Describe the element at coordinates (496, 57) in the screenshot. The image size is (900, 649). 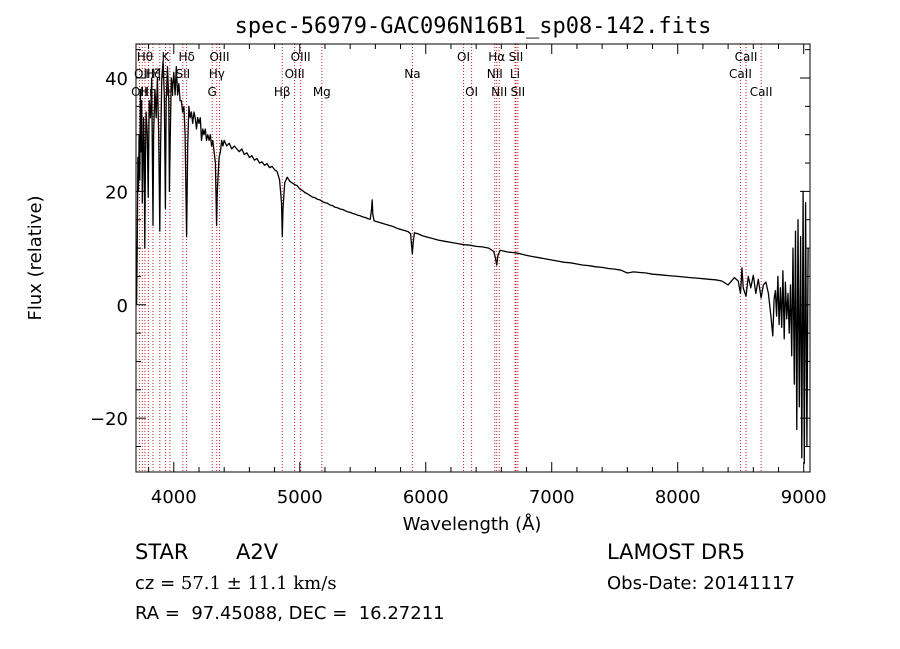
I see `line-label: Hα` at that location.